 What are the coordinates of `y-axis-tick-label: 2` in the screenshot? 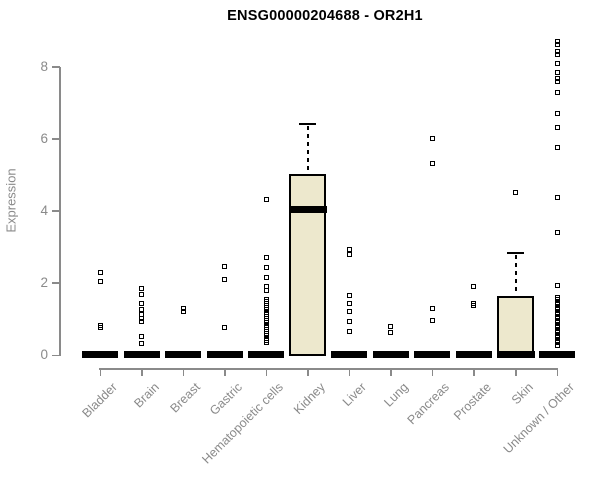 It's located at (44, 282).